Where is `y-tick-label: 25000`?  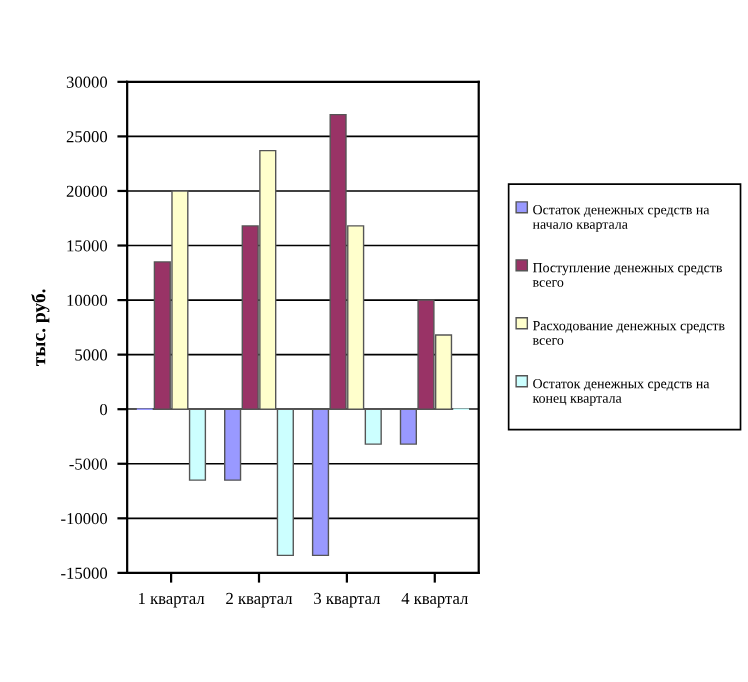
y-tick-label: 25000 is located at coordinates (87, 137).